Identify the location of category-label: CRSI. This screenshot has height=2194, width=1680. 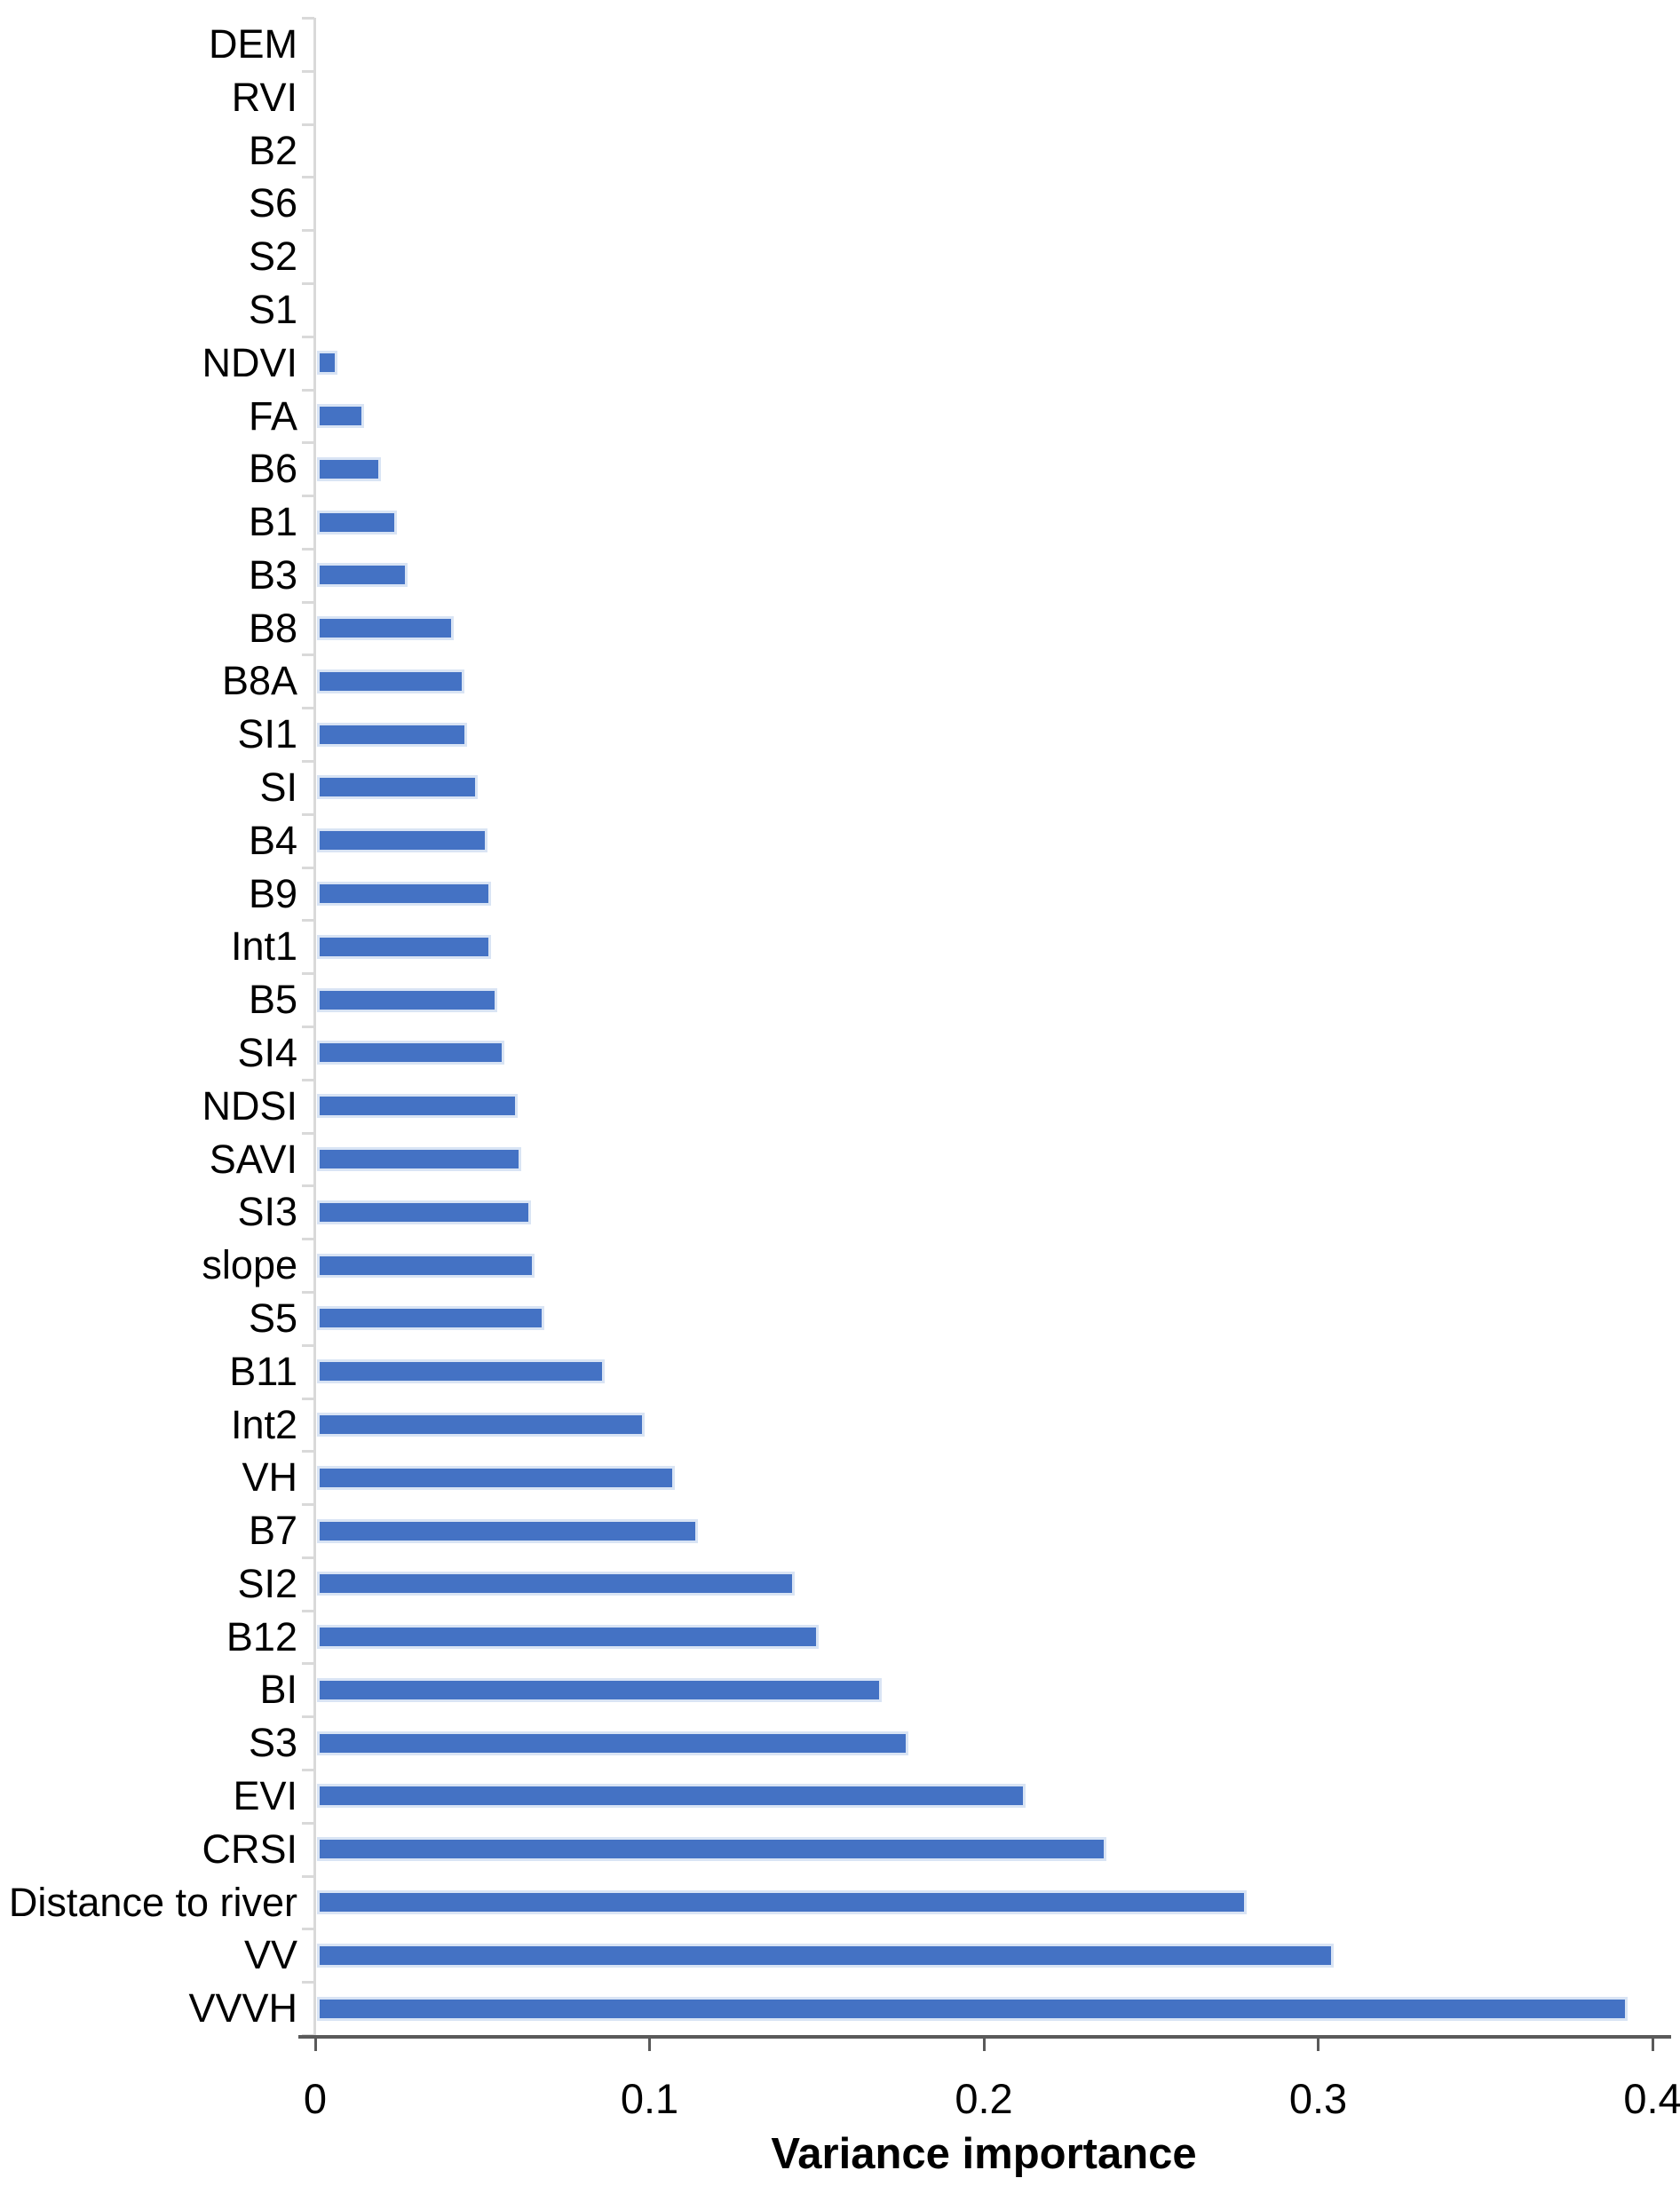
(249, 1849).